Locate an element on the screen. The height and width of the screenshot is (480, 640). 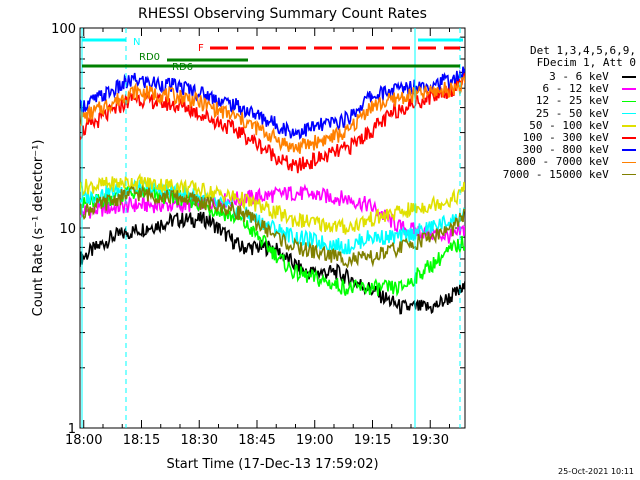
x-tick-label: 18:45 is located at coordinates (256, 440).